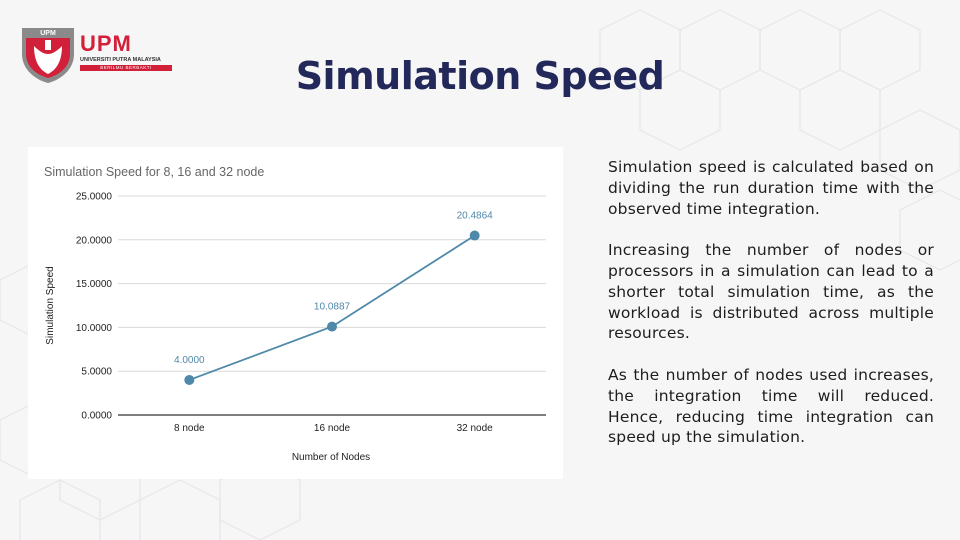 This screenshot has height=540, width=960. Describe the element at coordinates (189, 428) in the screenshot. I see `x-tick-label: 8 node` at that location.